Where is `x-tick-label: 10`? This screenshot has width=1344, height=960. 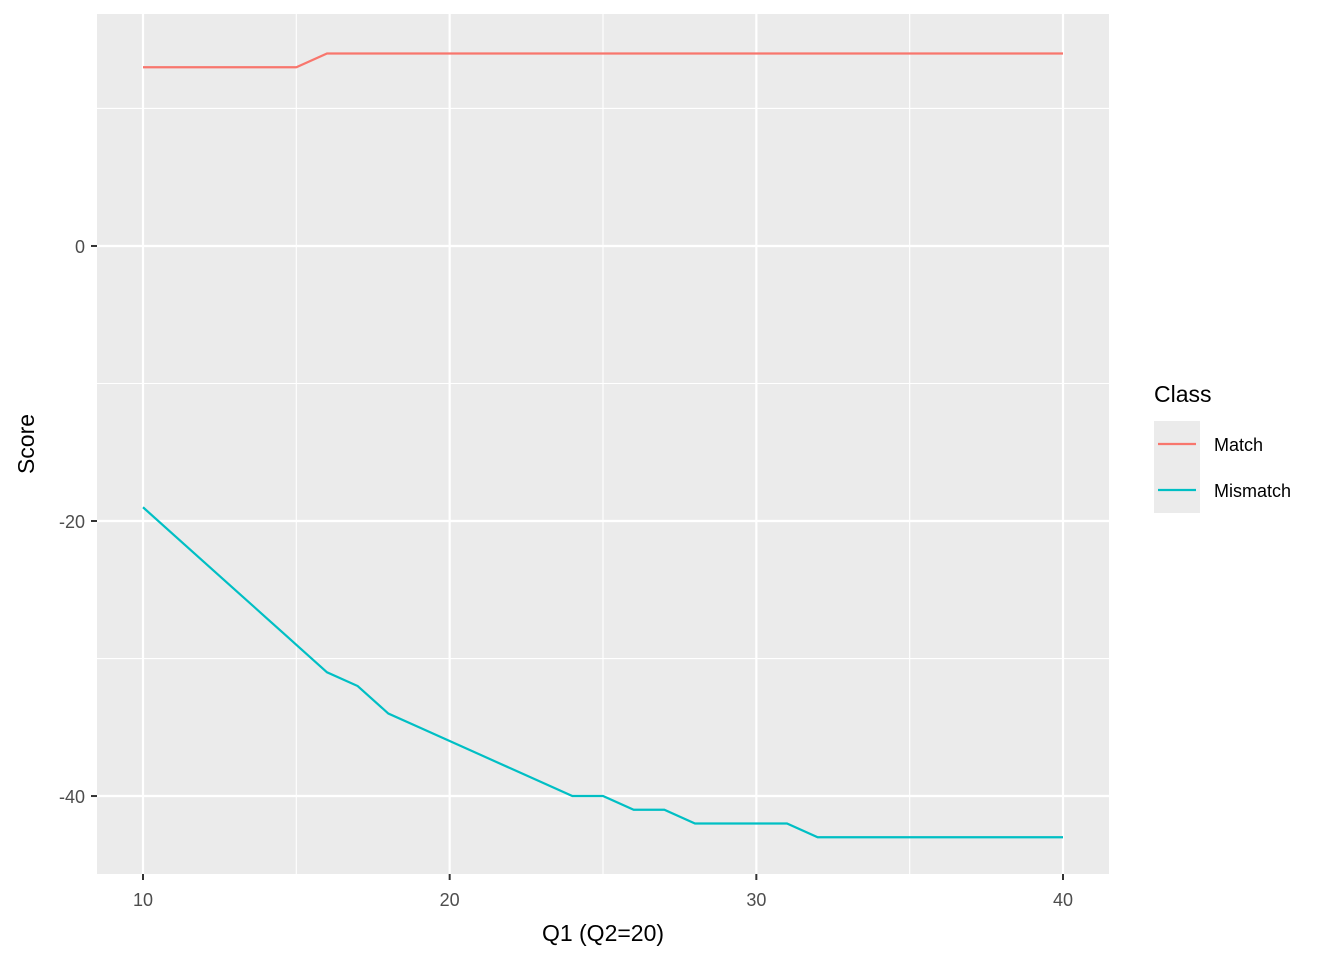
x-tick-label: 10 is located at coordinates (143, 900).